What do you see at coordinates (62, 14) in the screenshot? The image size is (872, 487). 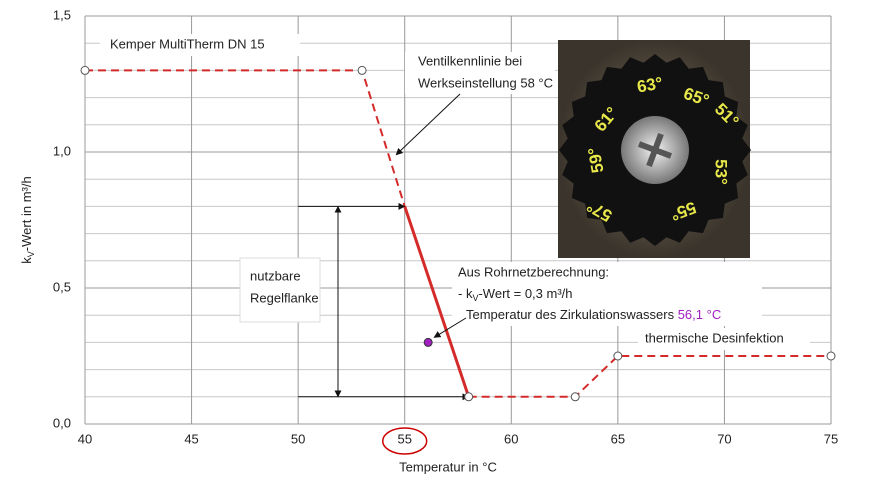 I see `y-tick-label: 1,5` at bounding box center [62, 14].